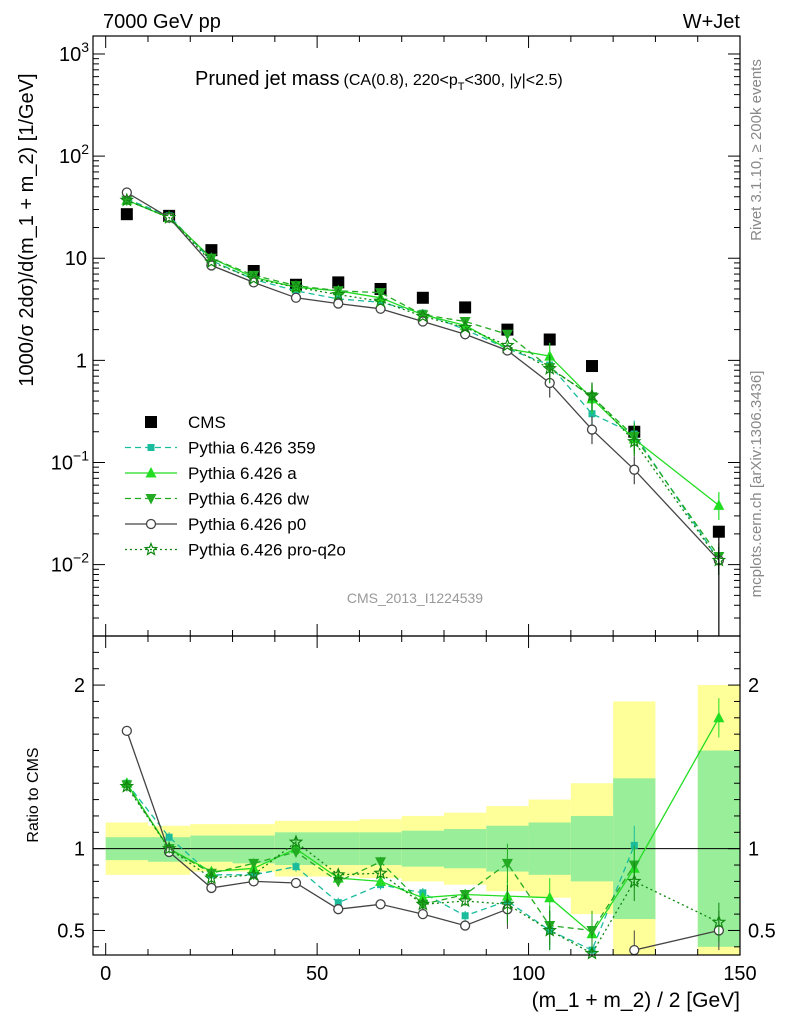 This screenshot has height=1024, width=786. I want to click on legend-entry: Pythia 6.426 p0, so click(215, 524).